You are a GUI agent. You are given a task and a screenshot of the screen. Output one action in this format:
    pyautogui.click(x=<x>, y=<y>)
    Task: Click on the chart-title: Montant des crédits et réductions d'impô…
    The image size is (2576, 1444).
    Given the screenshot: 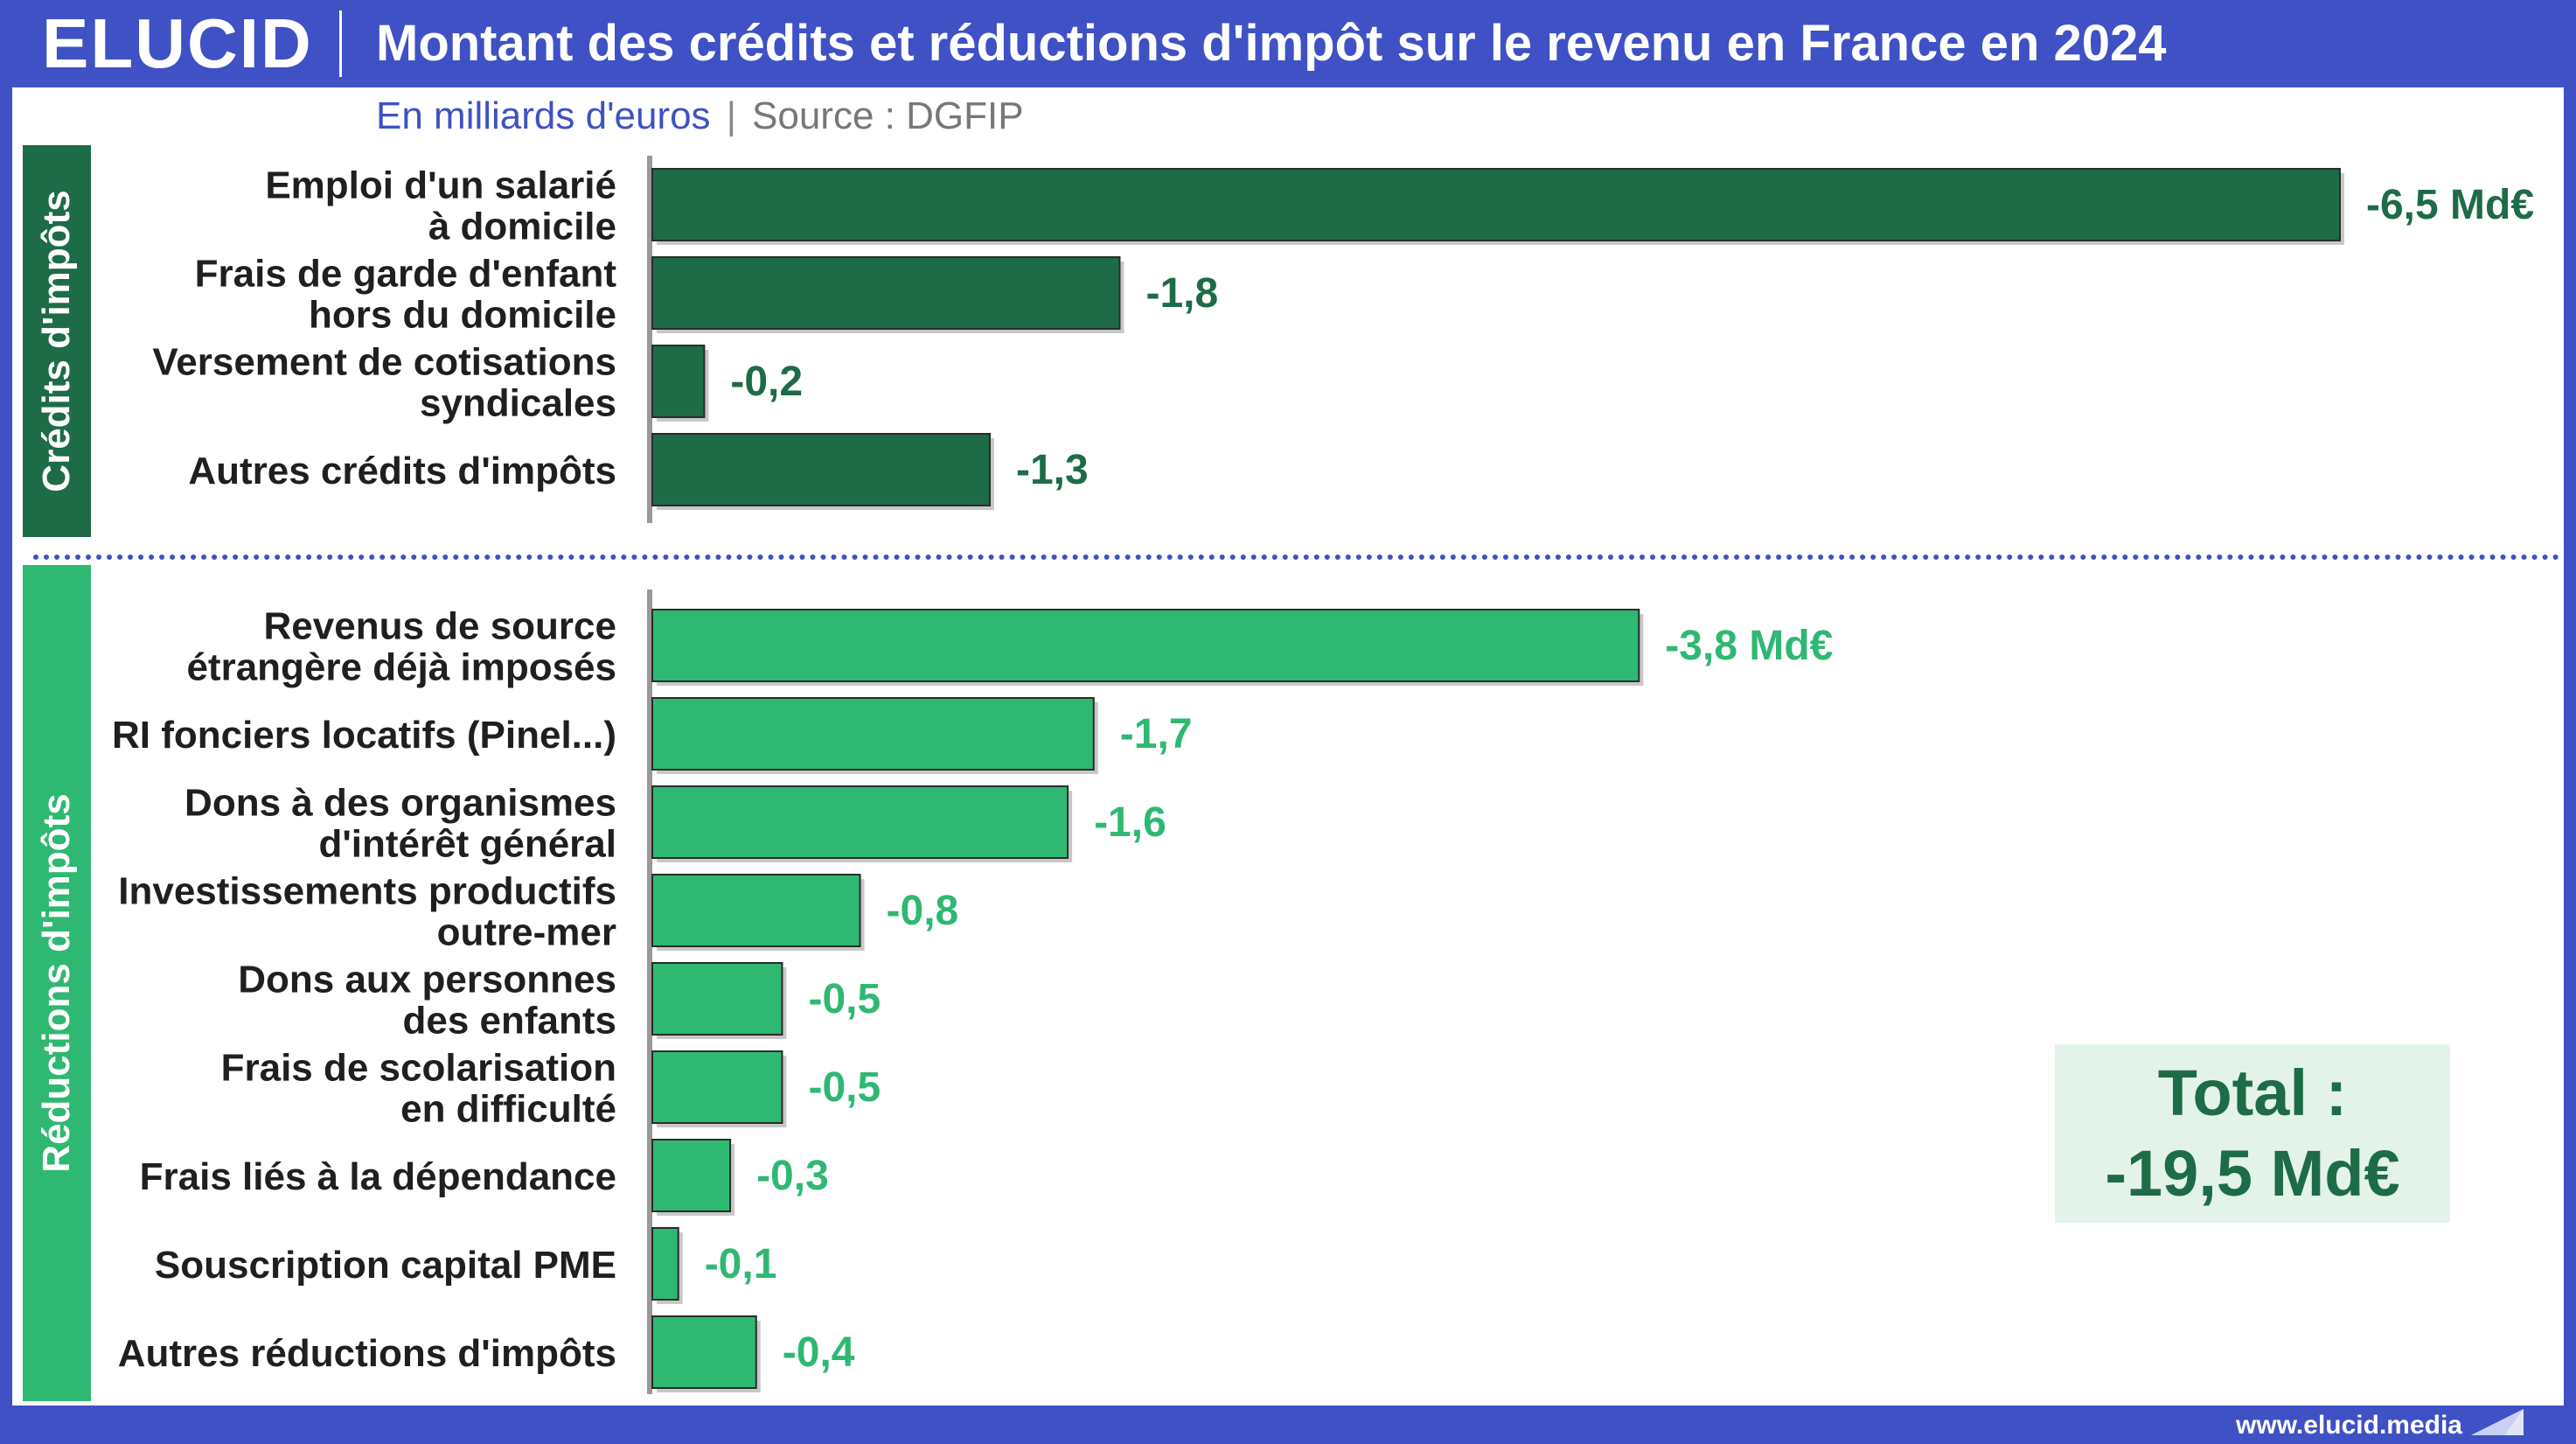 What is the action you would take?
    pyautogui.click(x=1271, y=44)
    